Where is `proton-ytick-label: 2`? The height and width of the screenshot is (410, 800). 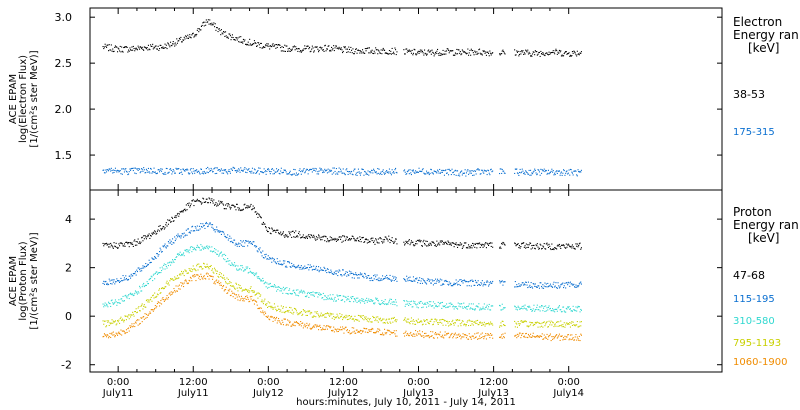 proton-ytick-label: 2 is located at coordinates (68, 268).